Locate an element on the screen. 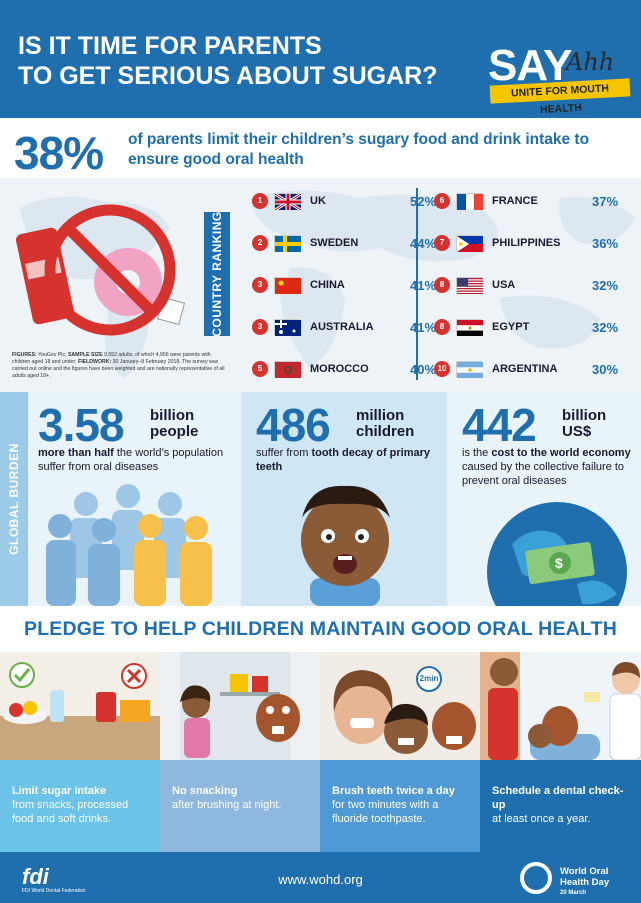 This screenshot has width=641, height=903. country-ranking-tab: COUNTRY RANKING is located at coordinates (217, 274).